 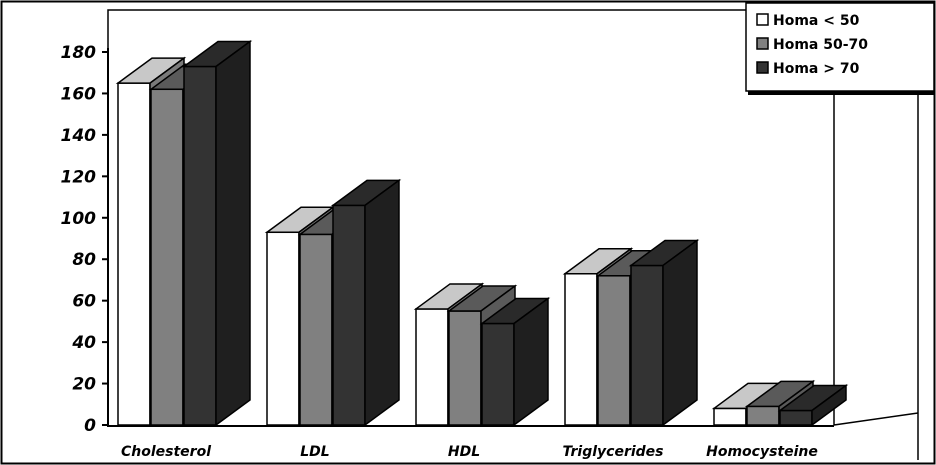 What do you see at coordinates (84, 302) in the screenshot?
I see `y-tick-label: 60` at bounding box center [84, 302].